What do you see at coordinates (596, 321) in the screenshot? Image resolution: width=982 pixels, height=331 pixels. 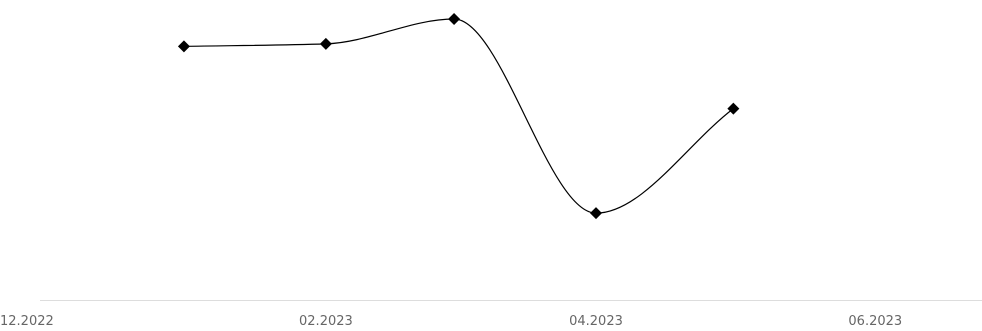 I see `x-tick-label: 04.2023` at bounding box center [596, 321].